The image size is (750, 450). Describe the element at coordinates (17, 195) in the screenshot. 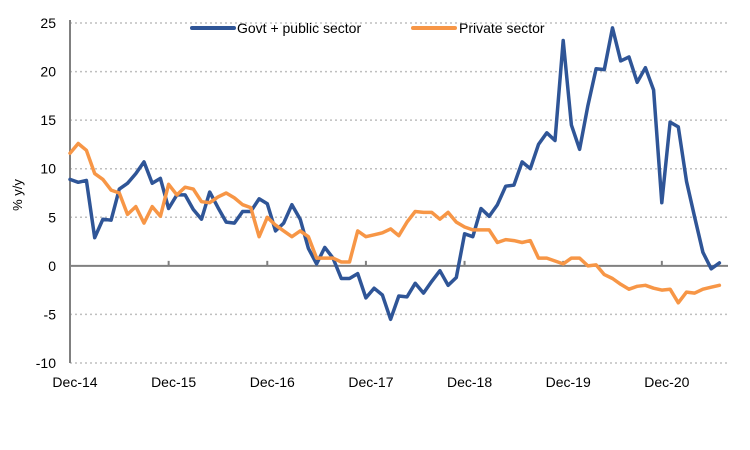

I see `y-axis-label: % y/y` at that location.